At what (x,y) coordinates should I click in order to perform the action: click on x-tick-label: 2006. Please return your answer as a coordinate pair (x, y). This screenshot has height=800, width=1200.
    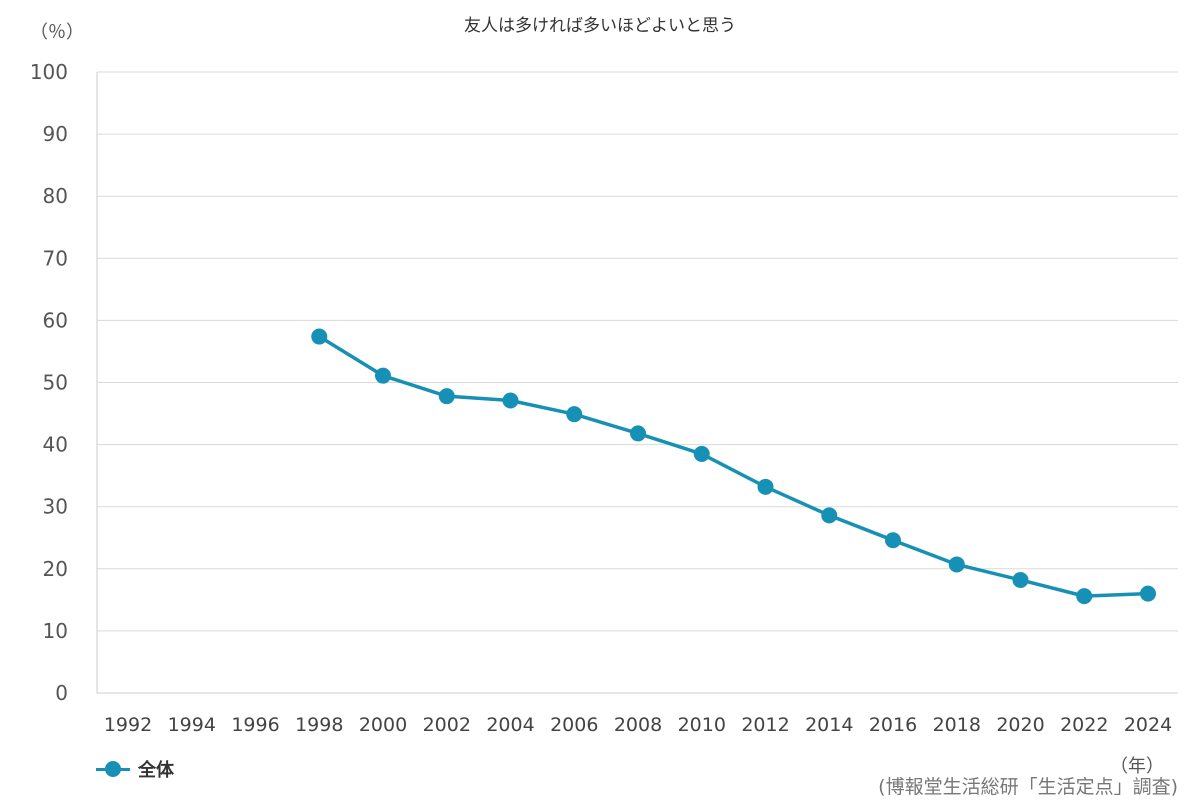
    Looking at the image, I should click on (574, 725).